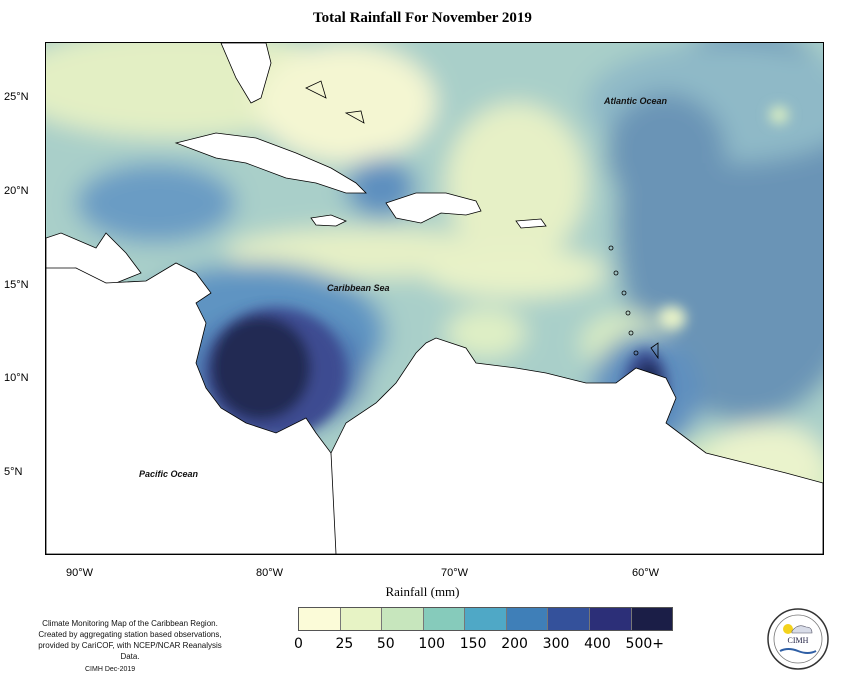 The height and width of the screenshot is (684, 845). I want to click on lat-label-25: 25°N, so click(16, 97).